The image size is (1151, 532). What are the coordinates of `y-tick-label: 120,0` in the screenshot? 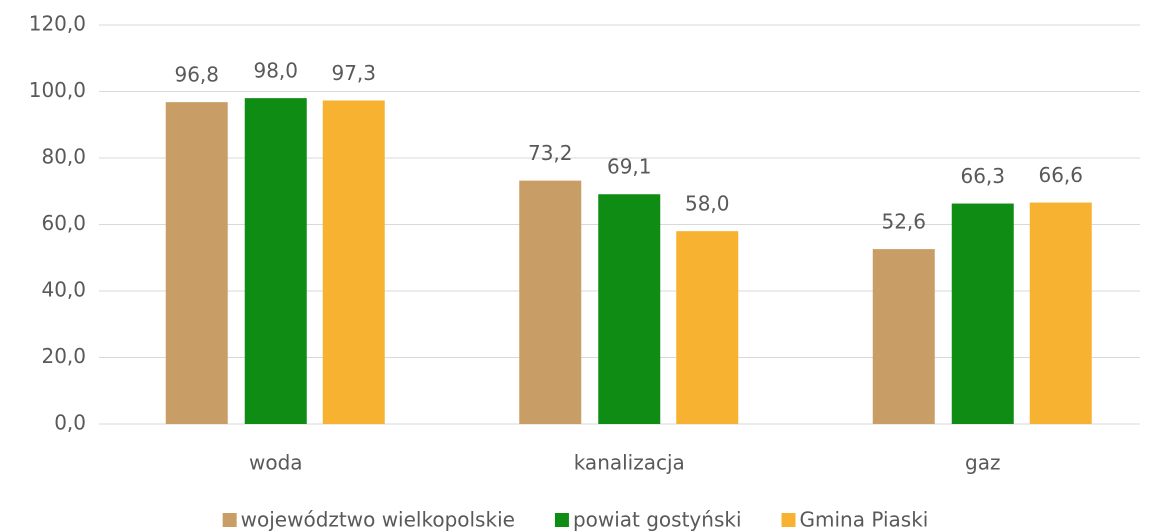 It's located at (57, 24).